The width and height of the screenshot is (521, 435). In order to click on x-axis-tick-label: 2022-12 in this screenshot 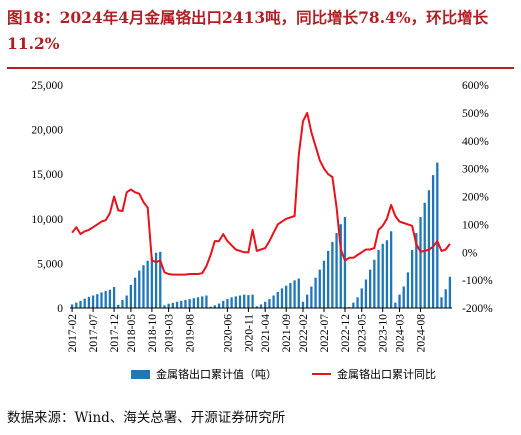, I will do `click(346, 333)`.